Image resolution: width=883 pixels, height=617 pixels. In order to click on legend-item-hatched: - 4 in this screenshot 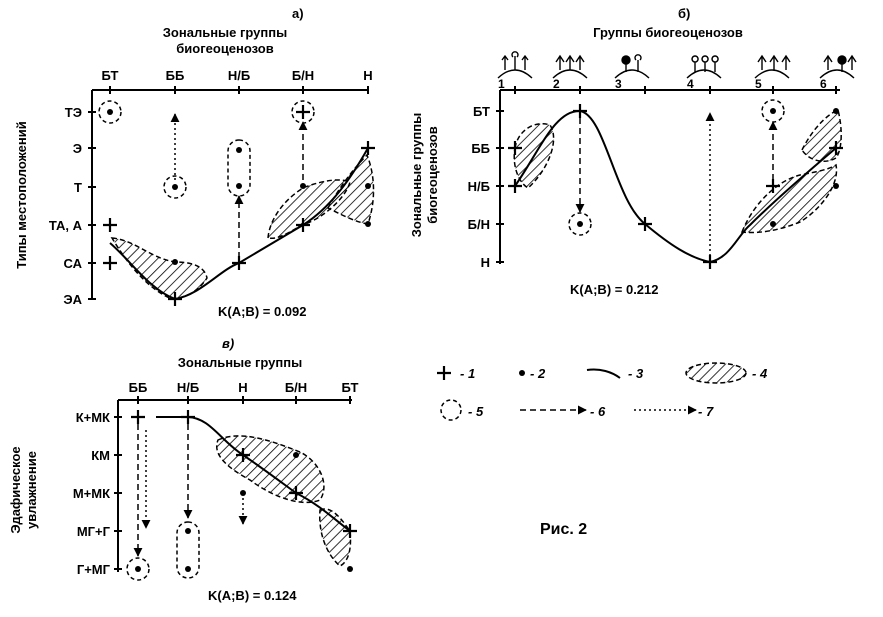, I will do `click(726, 373)`.